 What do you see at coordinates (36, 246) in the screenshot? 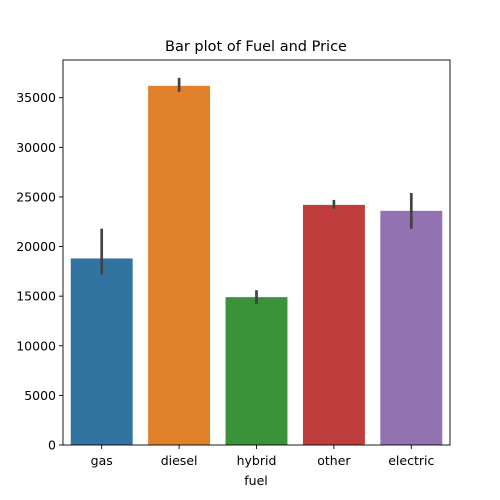
I see `y-tick-label-20000: 20000` at bounding box center [36, 246].